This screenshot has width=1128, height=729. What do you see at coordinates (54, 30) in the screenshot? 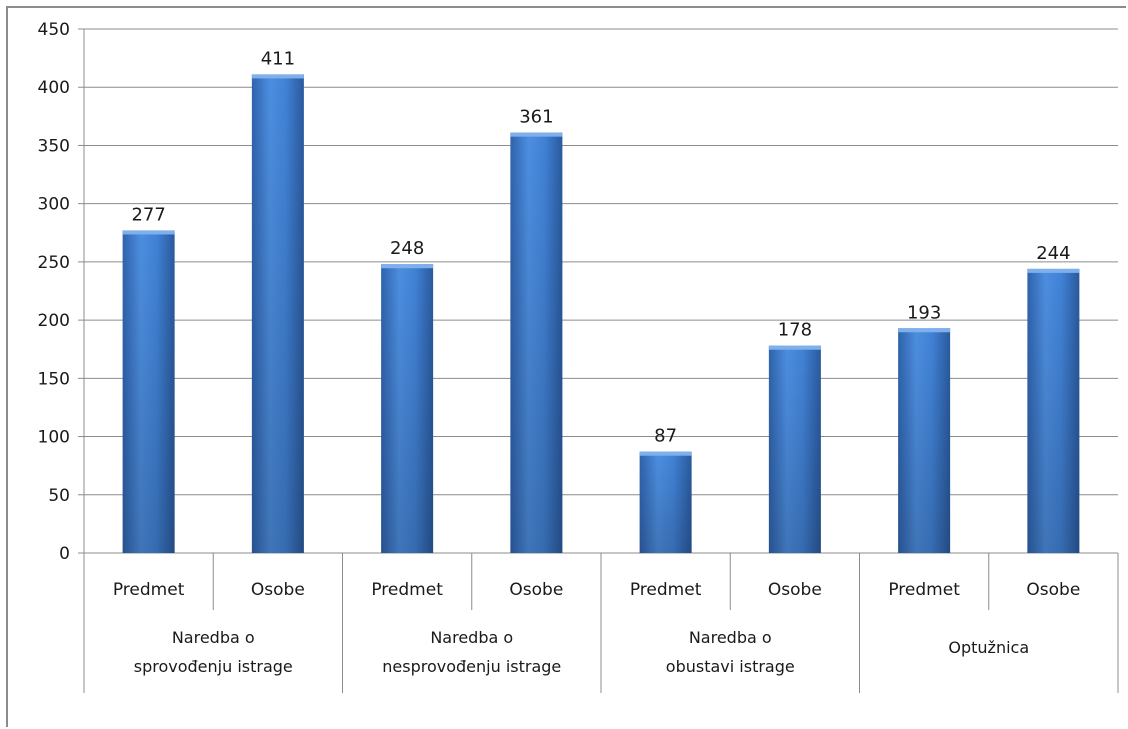
I see `y-tick-label: 450` at bounding box center [54, 30].